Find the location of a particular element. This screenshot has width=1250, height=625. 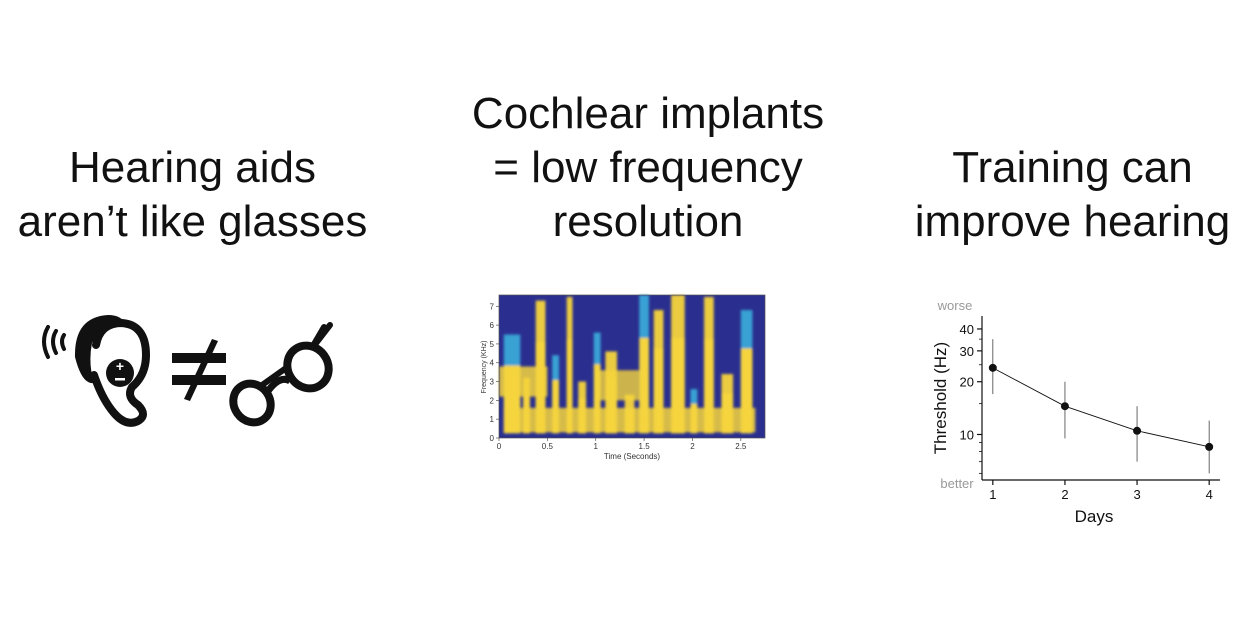

heading-line: aren’t like glasses is located at coordinates (192, 221).